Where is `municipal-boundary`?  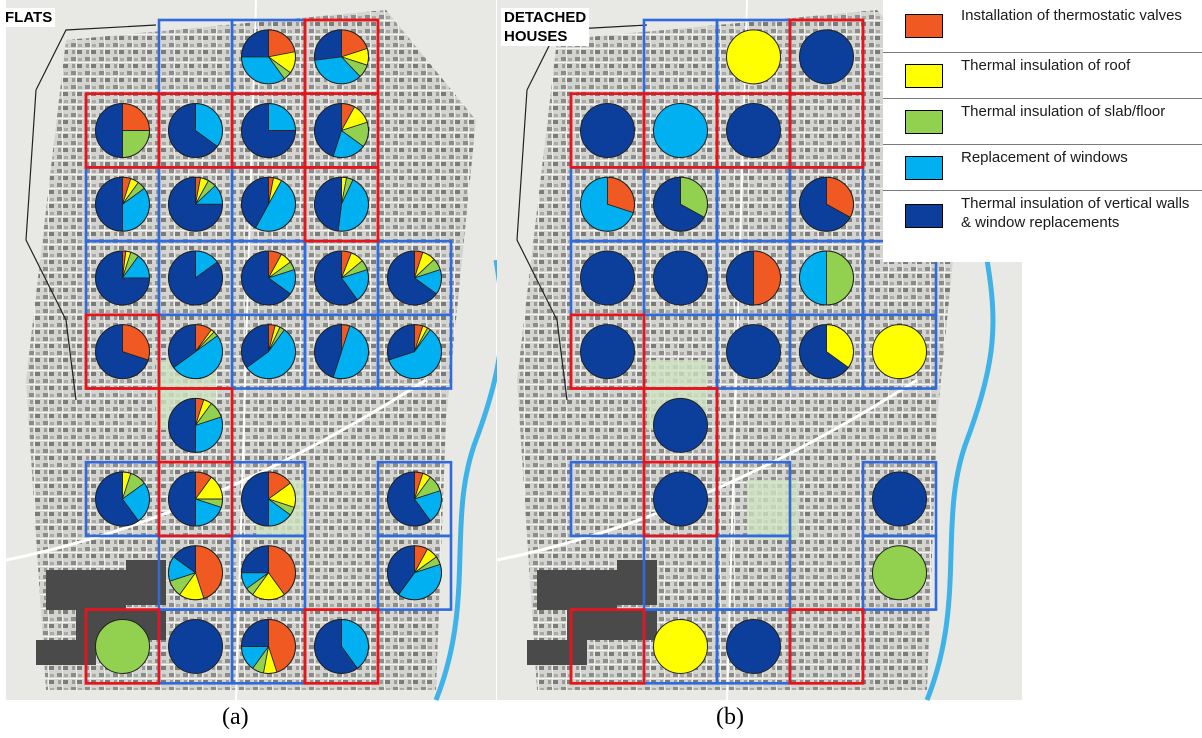
municipal-boundary is located at coordinates (91, 212).